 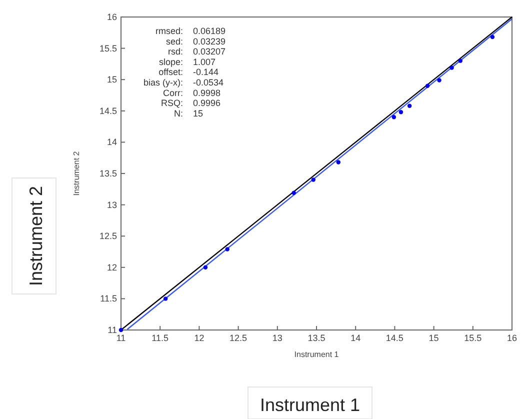 I want to click on x-tick-label: 15.5, so click(x=473, y=338).